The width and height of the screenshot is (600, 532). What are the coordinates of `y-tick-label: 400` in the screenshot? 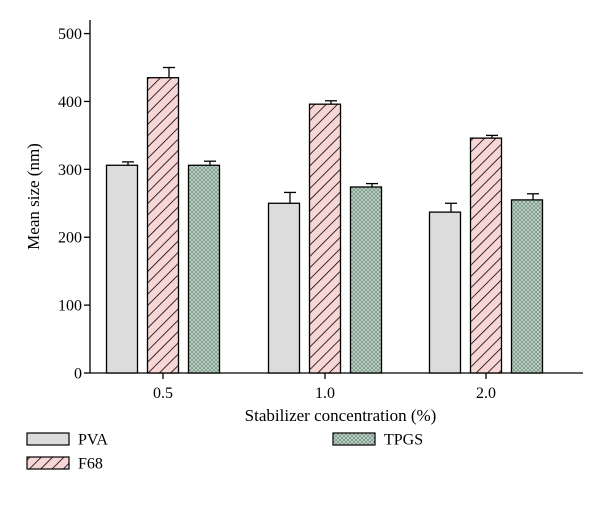 It's located at (70, 102).